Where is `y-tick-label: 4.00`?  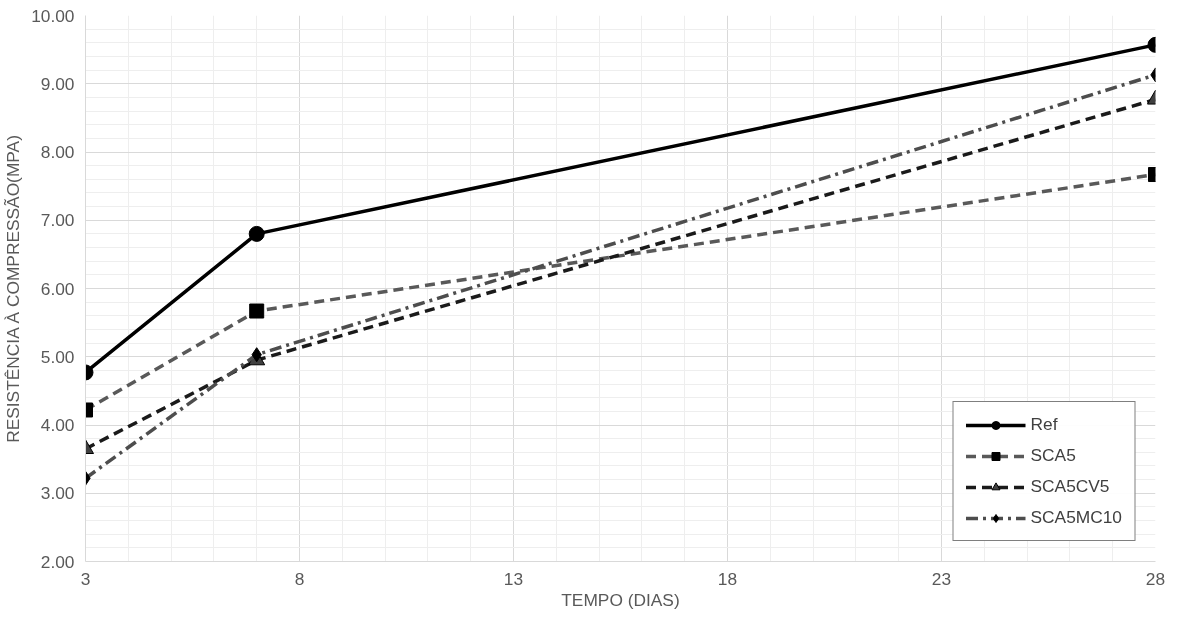
y-tick-label: 4.00 is located at coordinates (57, 425).